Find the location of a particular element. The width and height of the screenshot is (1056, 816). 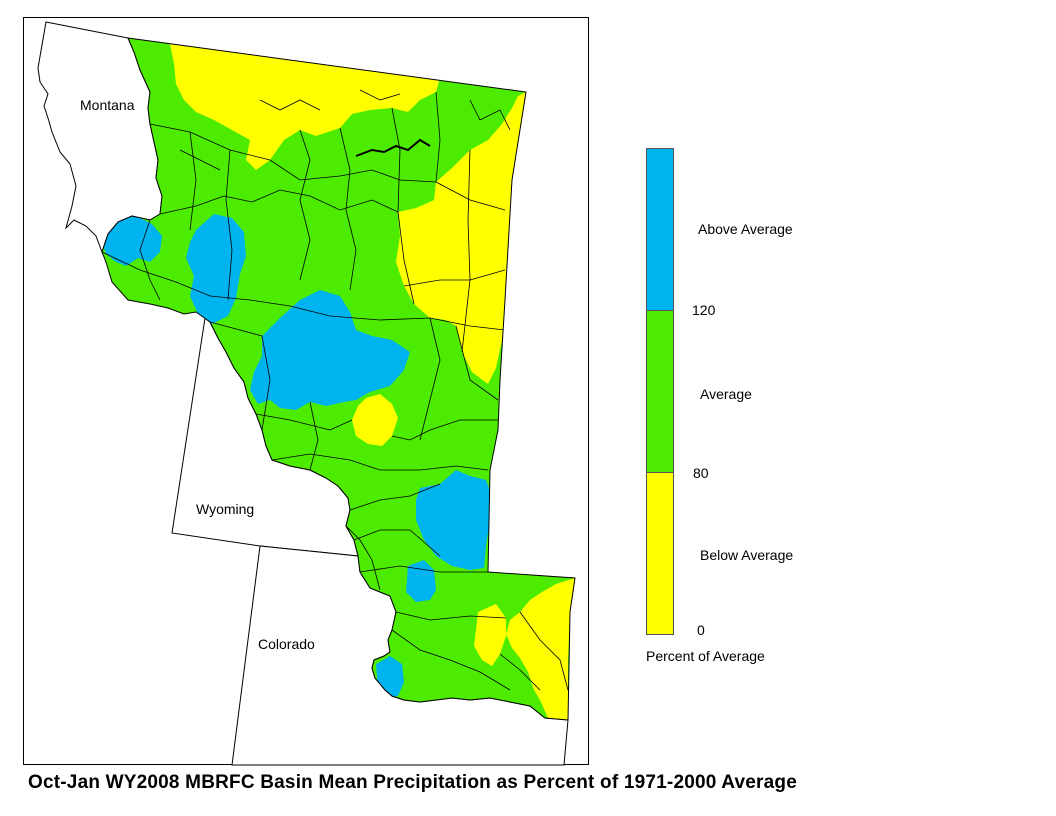

basin-below-central is located at coordinates (375, 420).